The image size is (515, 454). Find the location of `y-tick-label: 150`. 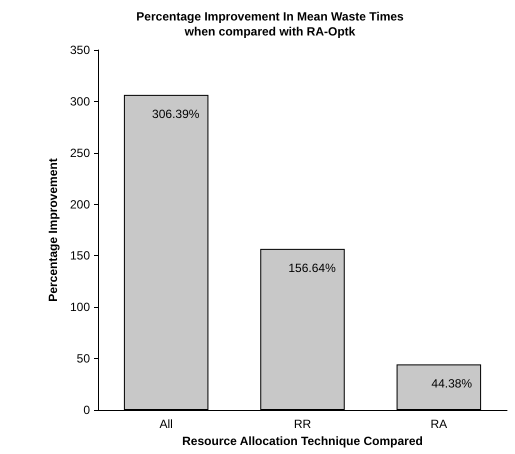

y-tick-label: 150 is located at coordinates (80, 255).